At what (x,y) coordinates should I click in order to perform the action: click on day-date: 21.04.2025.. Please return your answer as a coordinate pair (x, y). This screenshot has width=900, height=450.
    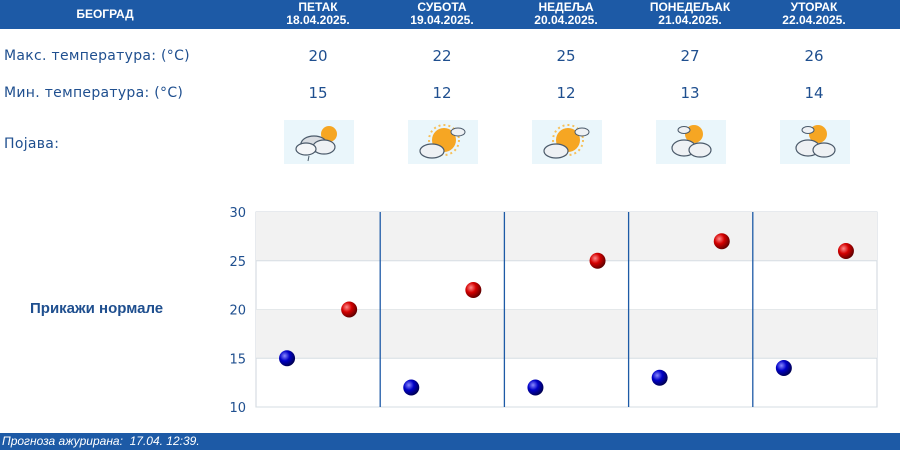
    Looking at the image, I should click on (690, 20).